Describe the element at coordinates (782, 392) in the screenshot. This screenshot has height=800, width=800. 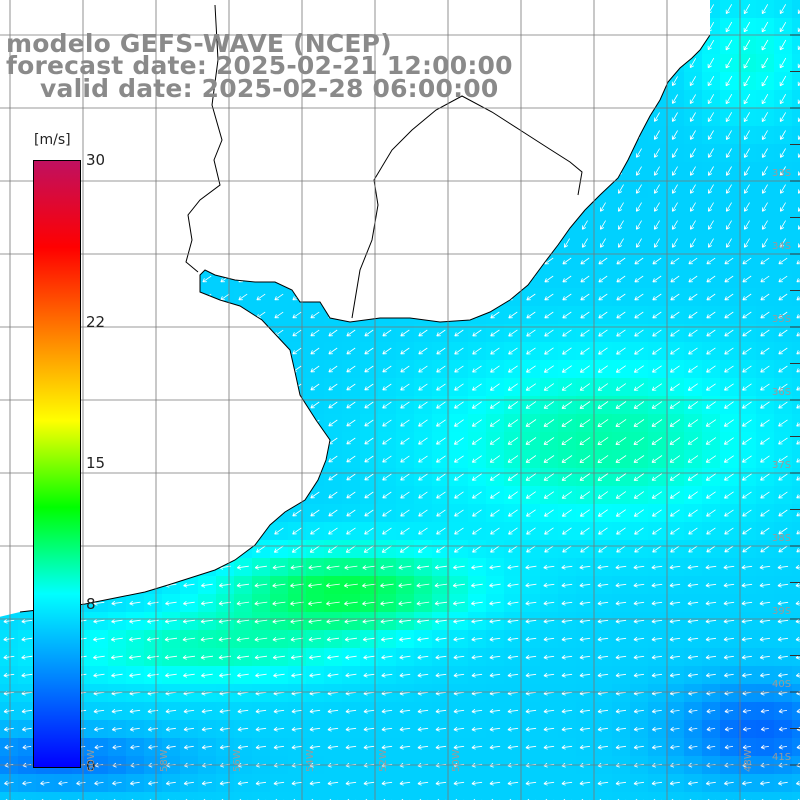
I see `lat-label: 36S` at that location.